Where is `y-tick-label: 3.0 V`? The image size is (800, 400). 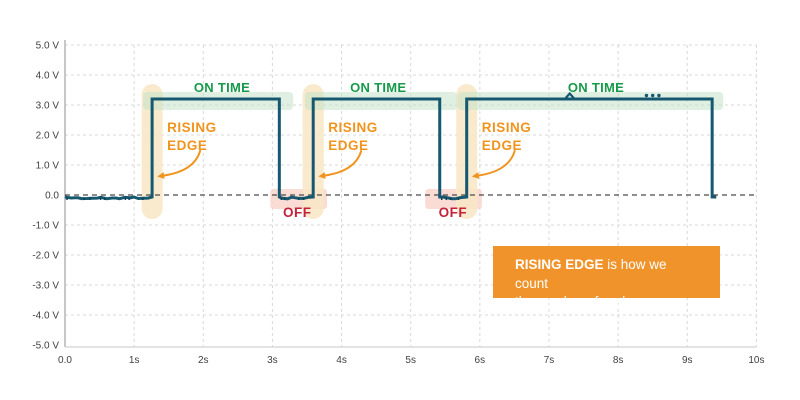
y-tick-label: 3.0 V is located at coordinates (48, 106).